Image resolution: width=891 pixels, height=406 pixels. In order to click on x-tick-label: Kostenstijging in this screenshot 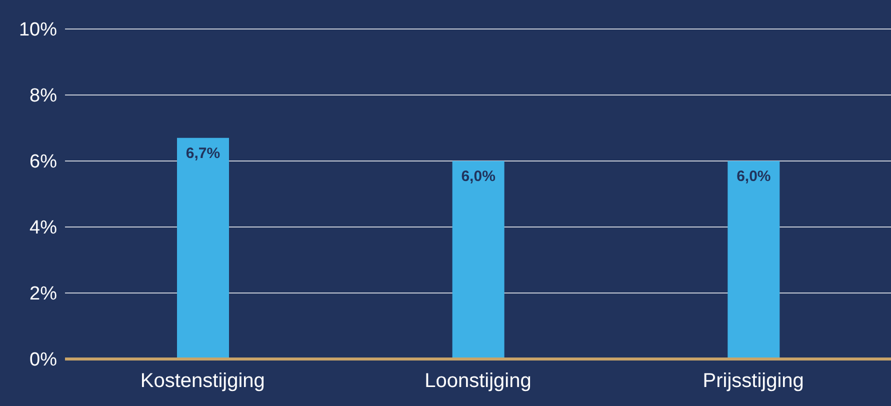, I will do `click(202, 381)`.